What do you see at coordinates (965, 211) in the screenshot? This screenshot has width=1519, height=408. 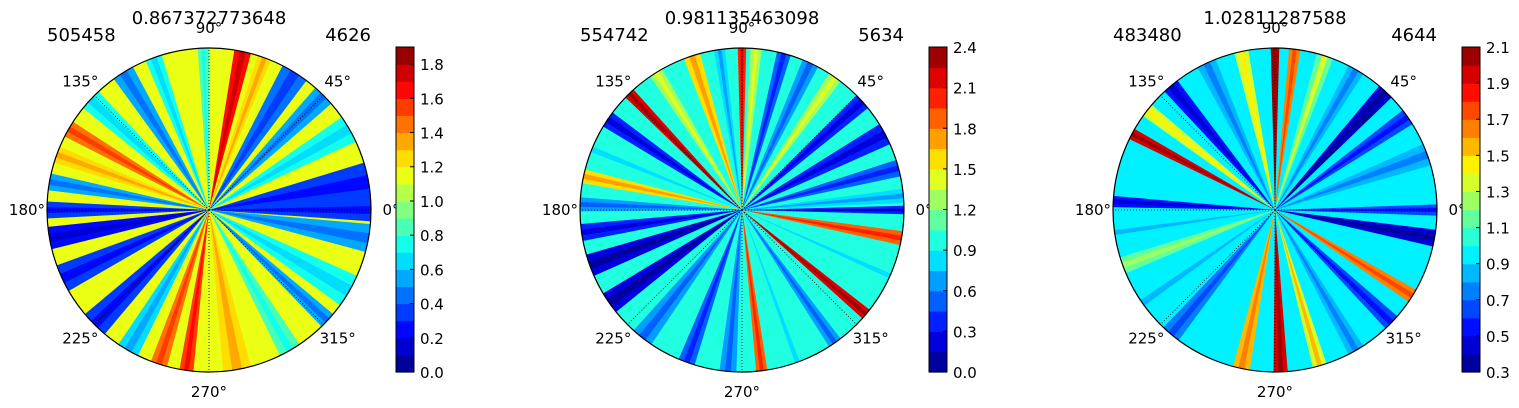 I see `colorbar-tick-label: 1.2` at bounding box center [965, 211].